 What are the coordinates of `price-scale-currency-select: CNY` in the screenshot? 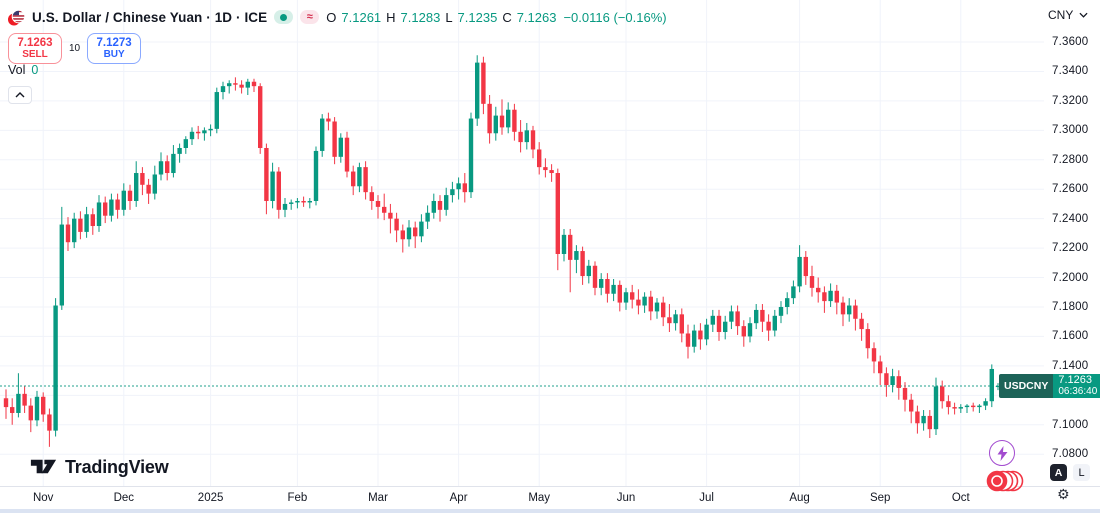 It's located at (1068, 15).